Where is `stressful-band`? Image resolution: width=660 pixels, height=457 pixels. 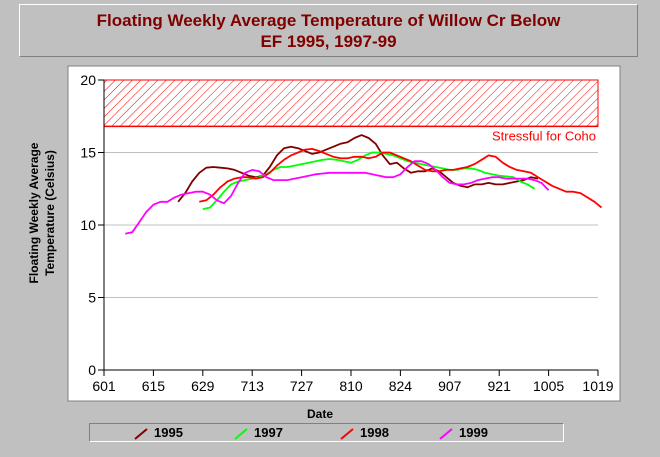
stressful-band is located at coordinates (351, 103).